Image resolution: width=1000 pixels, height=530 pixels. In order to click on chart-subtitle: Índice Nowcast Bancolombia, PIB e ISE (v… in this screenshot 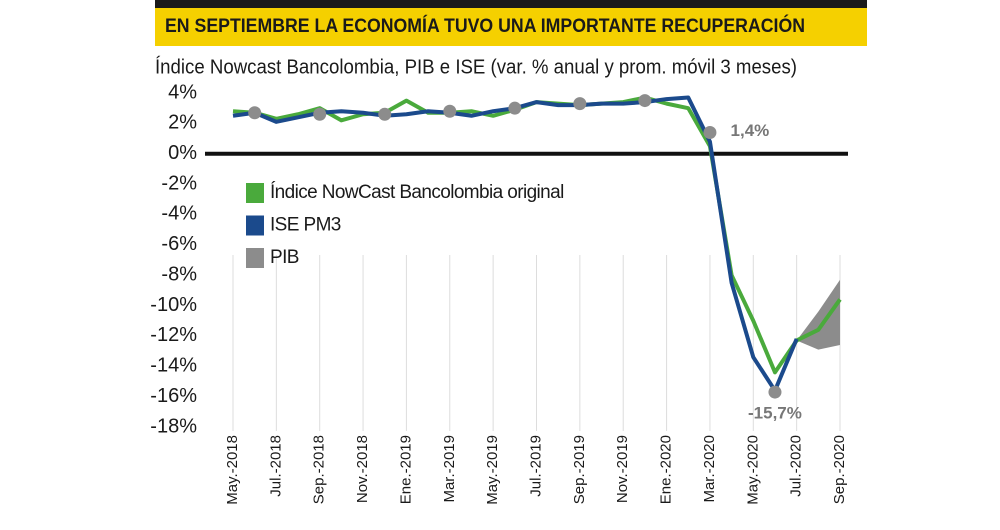, I will do `click(476, 66)`.